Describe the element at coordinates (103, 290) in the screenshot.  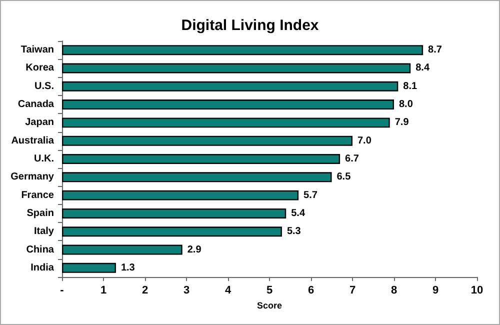
I see `x-tick-label: 1` at that location.